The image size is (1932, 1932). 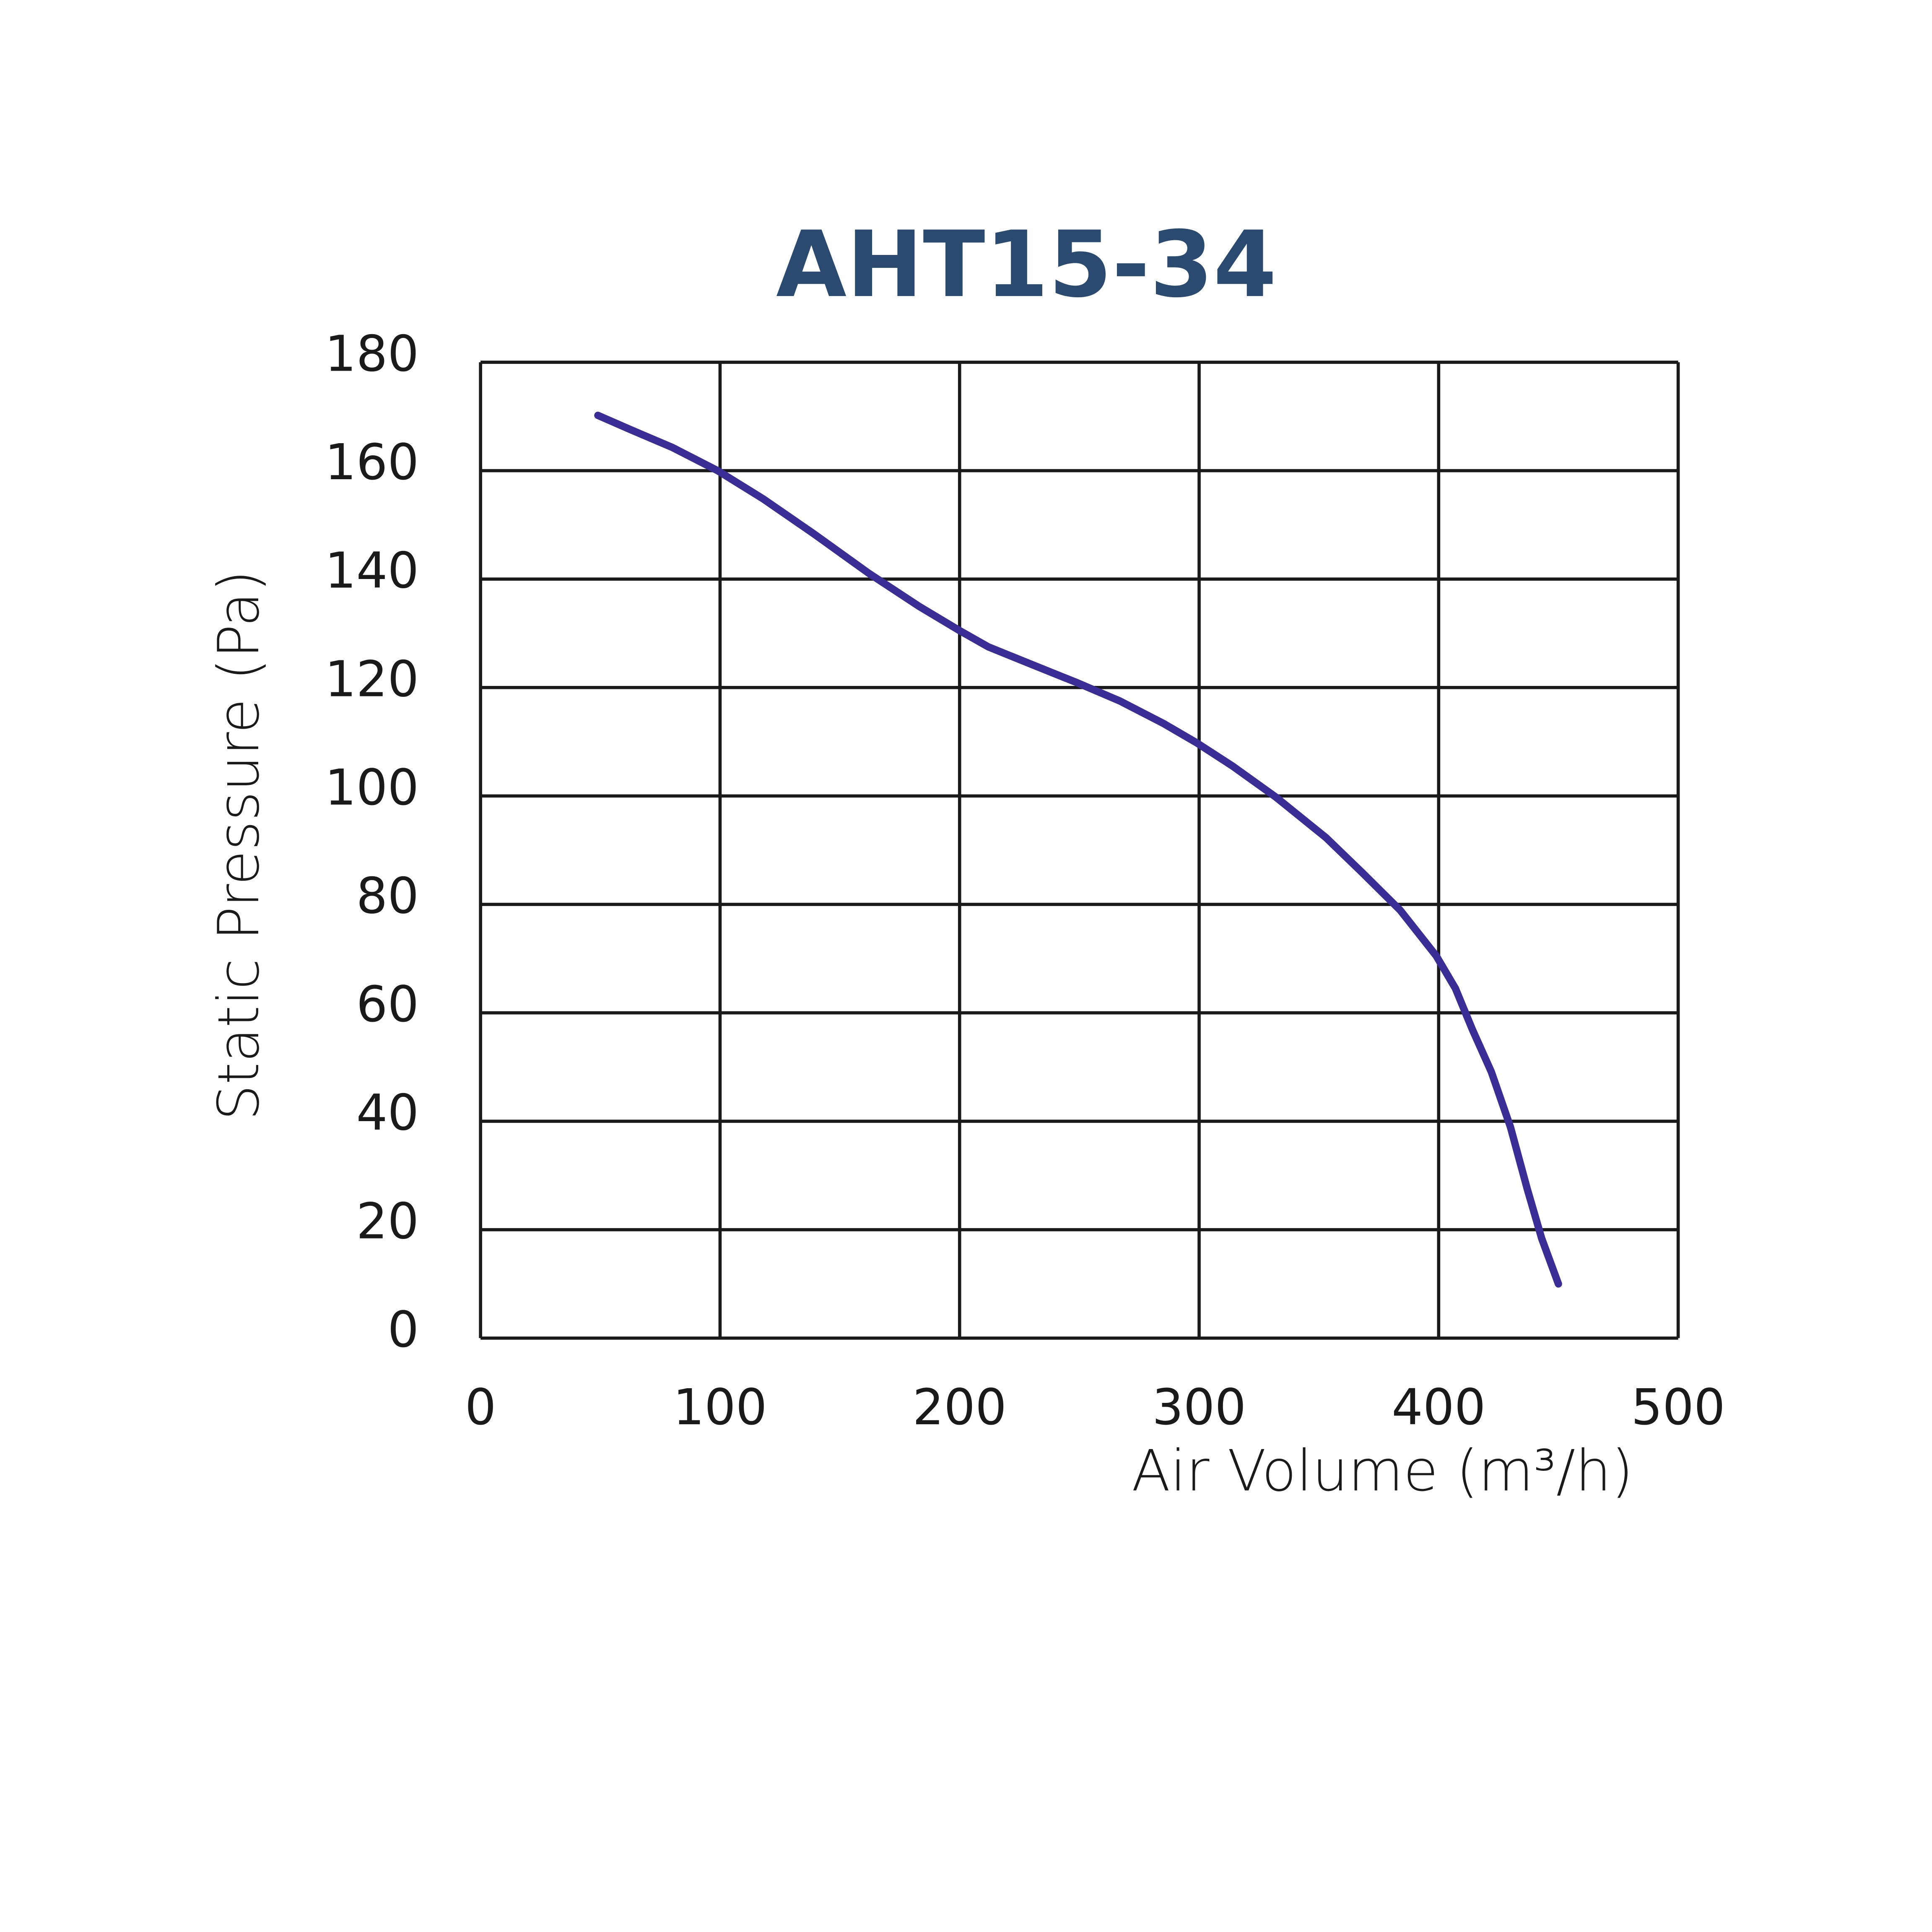 What do you see at coordinates (387, 1004) in the screenshot?
I see `y-tick-label: 60` at bounding box center [387, 1004].